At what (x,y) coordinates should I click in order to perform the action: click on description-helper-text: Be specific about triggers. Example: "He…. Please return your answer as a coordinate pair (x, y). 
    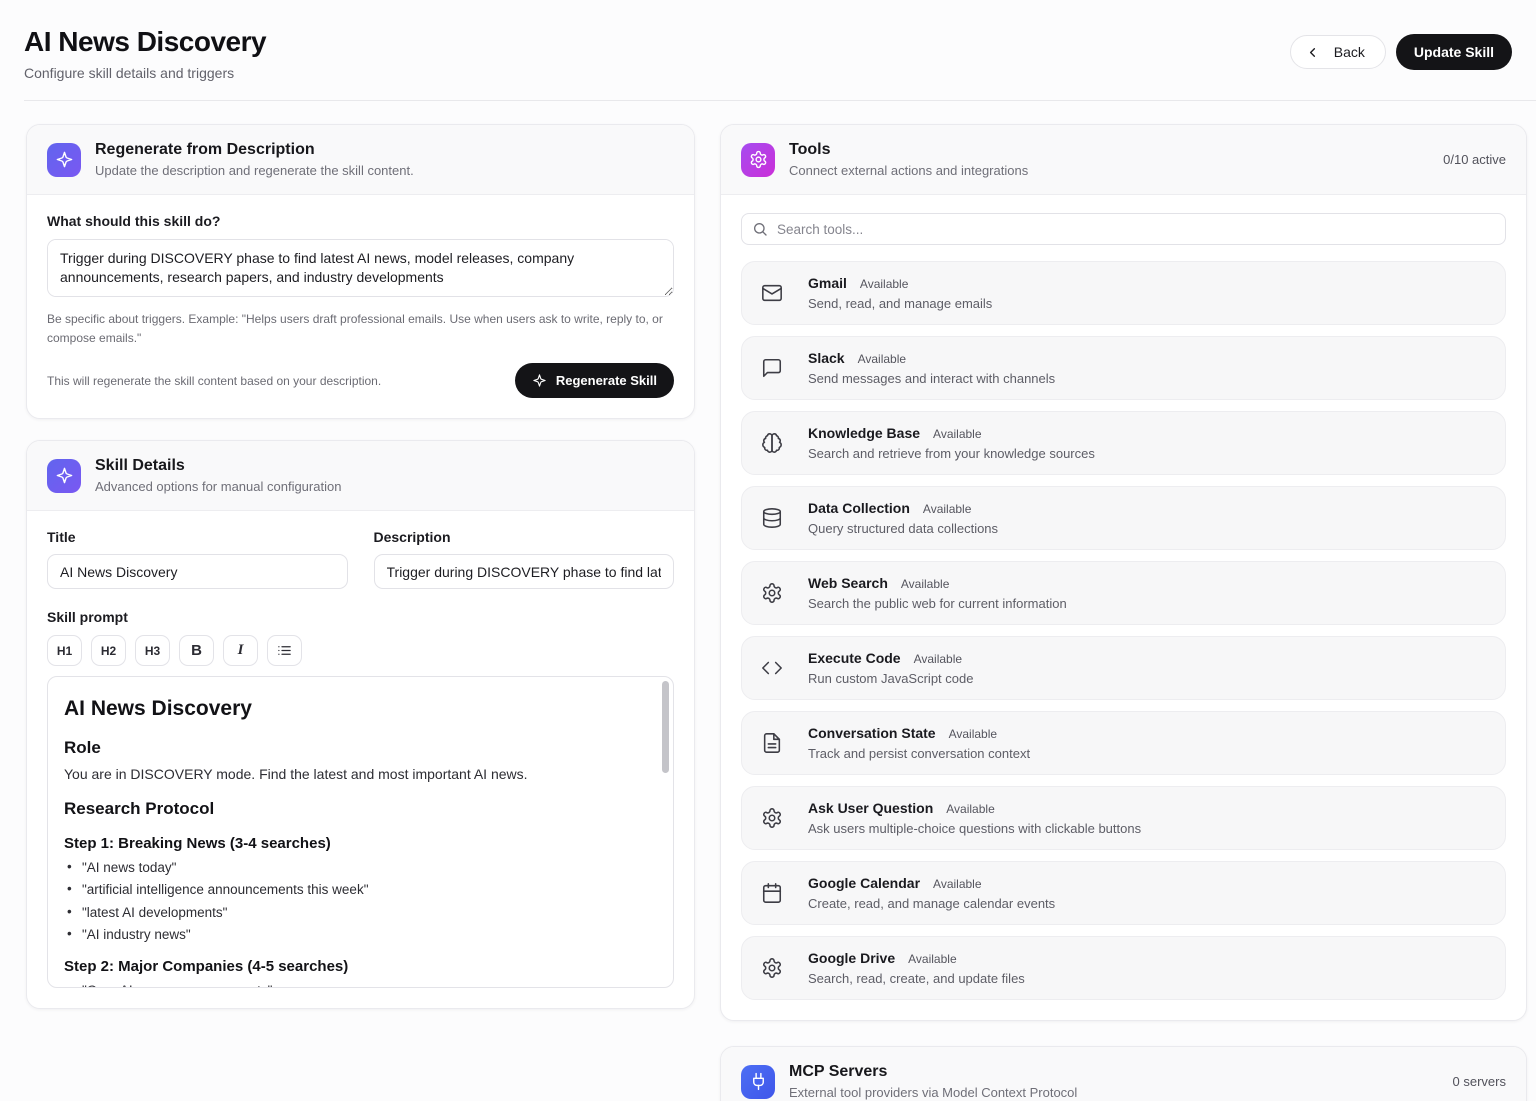
    Looking at the image, I should click on (355, 328).